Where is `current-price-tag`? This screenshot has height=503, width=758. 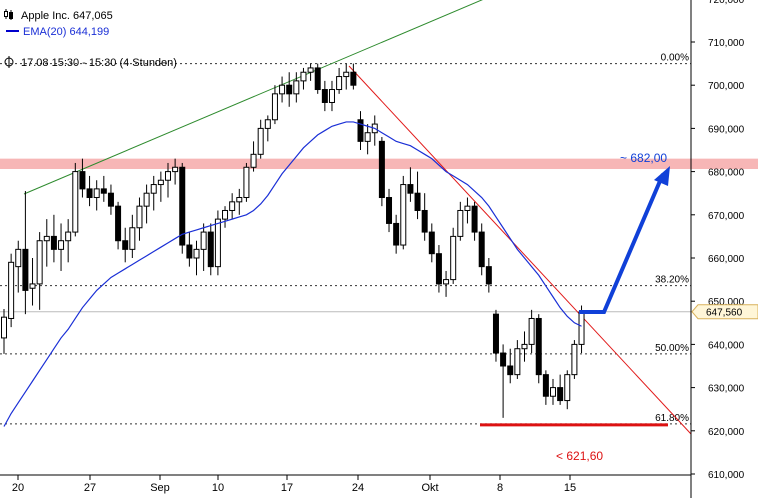 current-price-tag is located at coordinates (724, 312).